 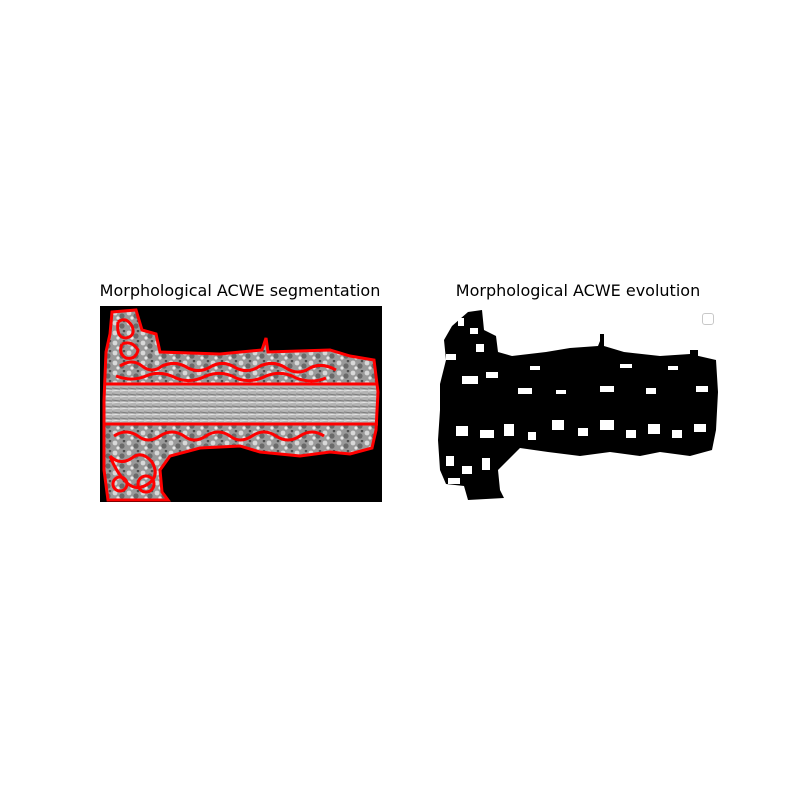 I want to click on evolution-mask, so click(x=578, y=405).